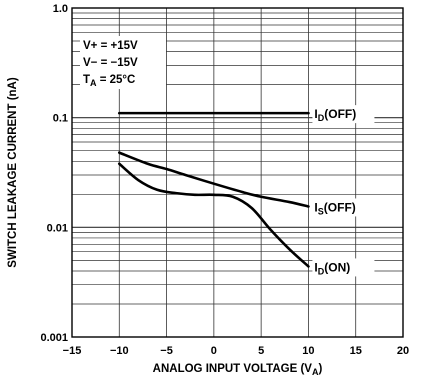 The image size is (425, 380). I want to click on x-tick-label: 15, so click(356, 351).